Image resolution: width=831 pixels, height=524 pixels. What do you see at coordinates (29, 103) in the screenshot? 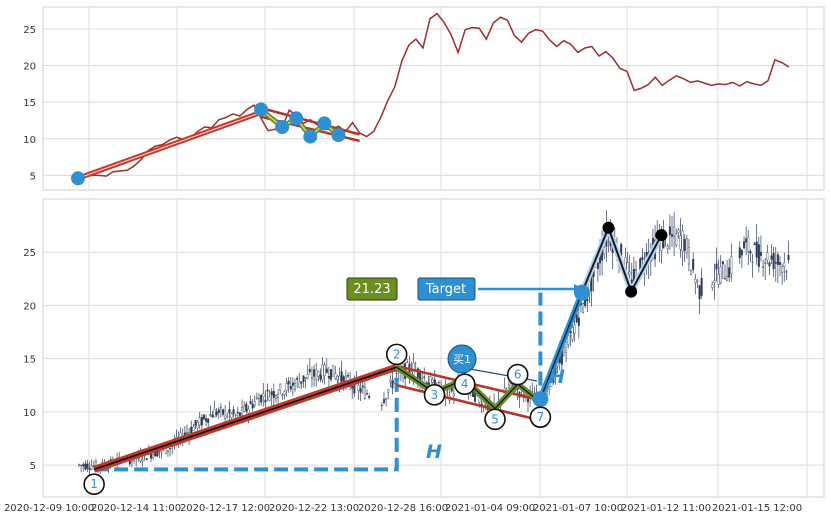
I see `top-y-tick-label: 15` at bounding box center [29, 103].